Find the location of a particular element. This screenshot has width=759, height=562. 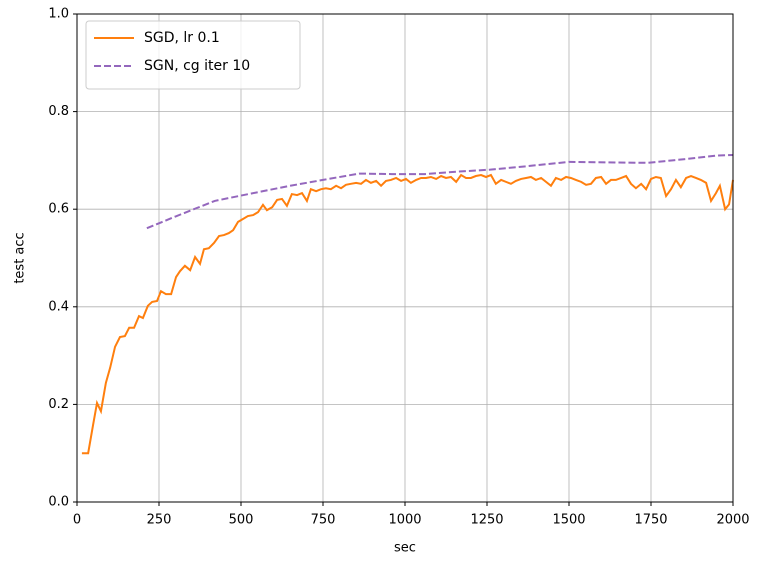

x-tick-label: 1750 is located at coordinates (650, 520).